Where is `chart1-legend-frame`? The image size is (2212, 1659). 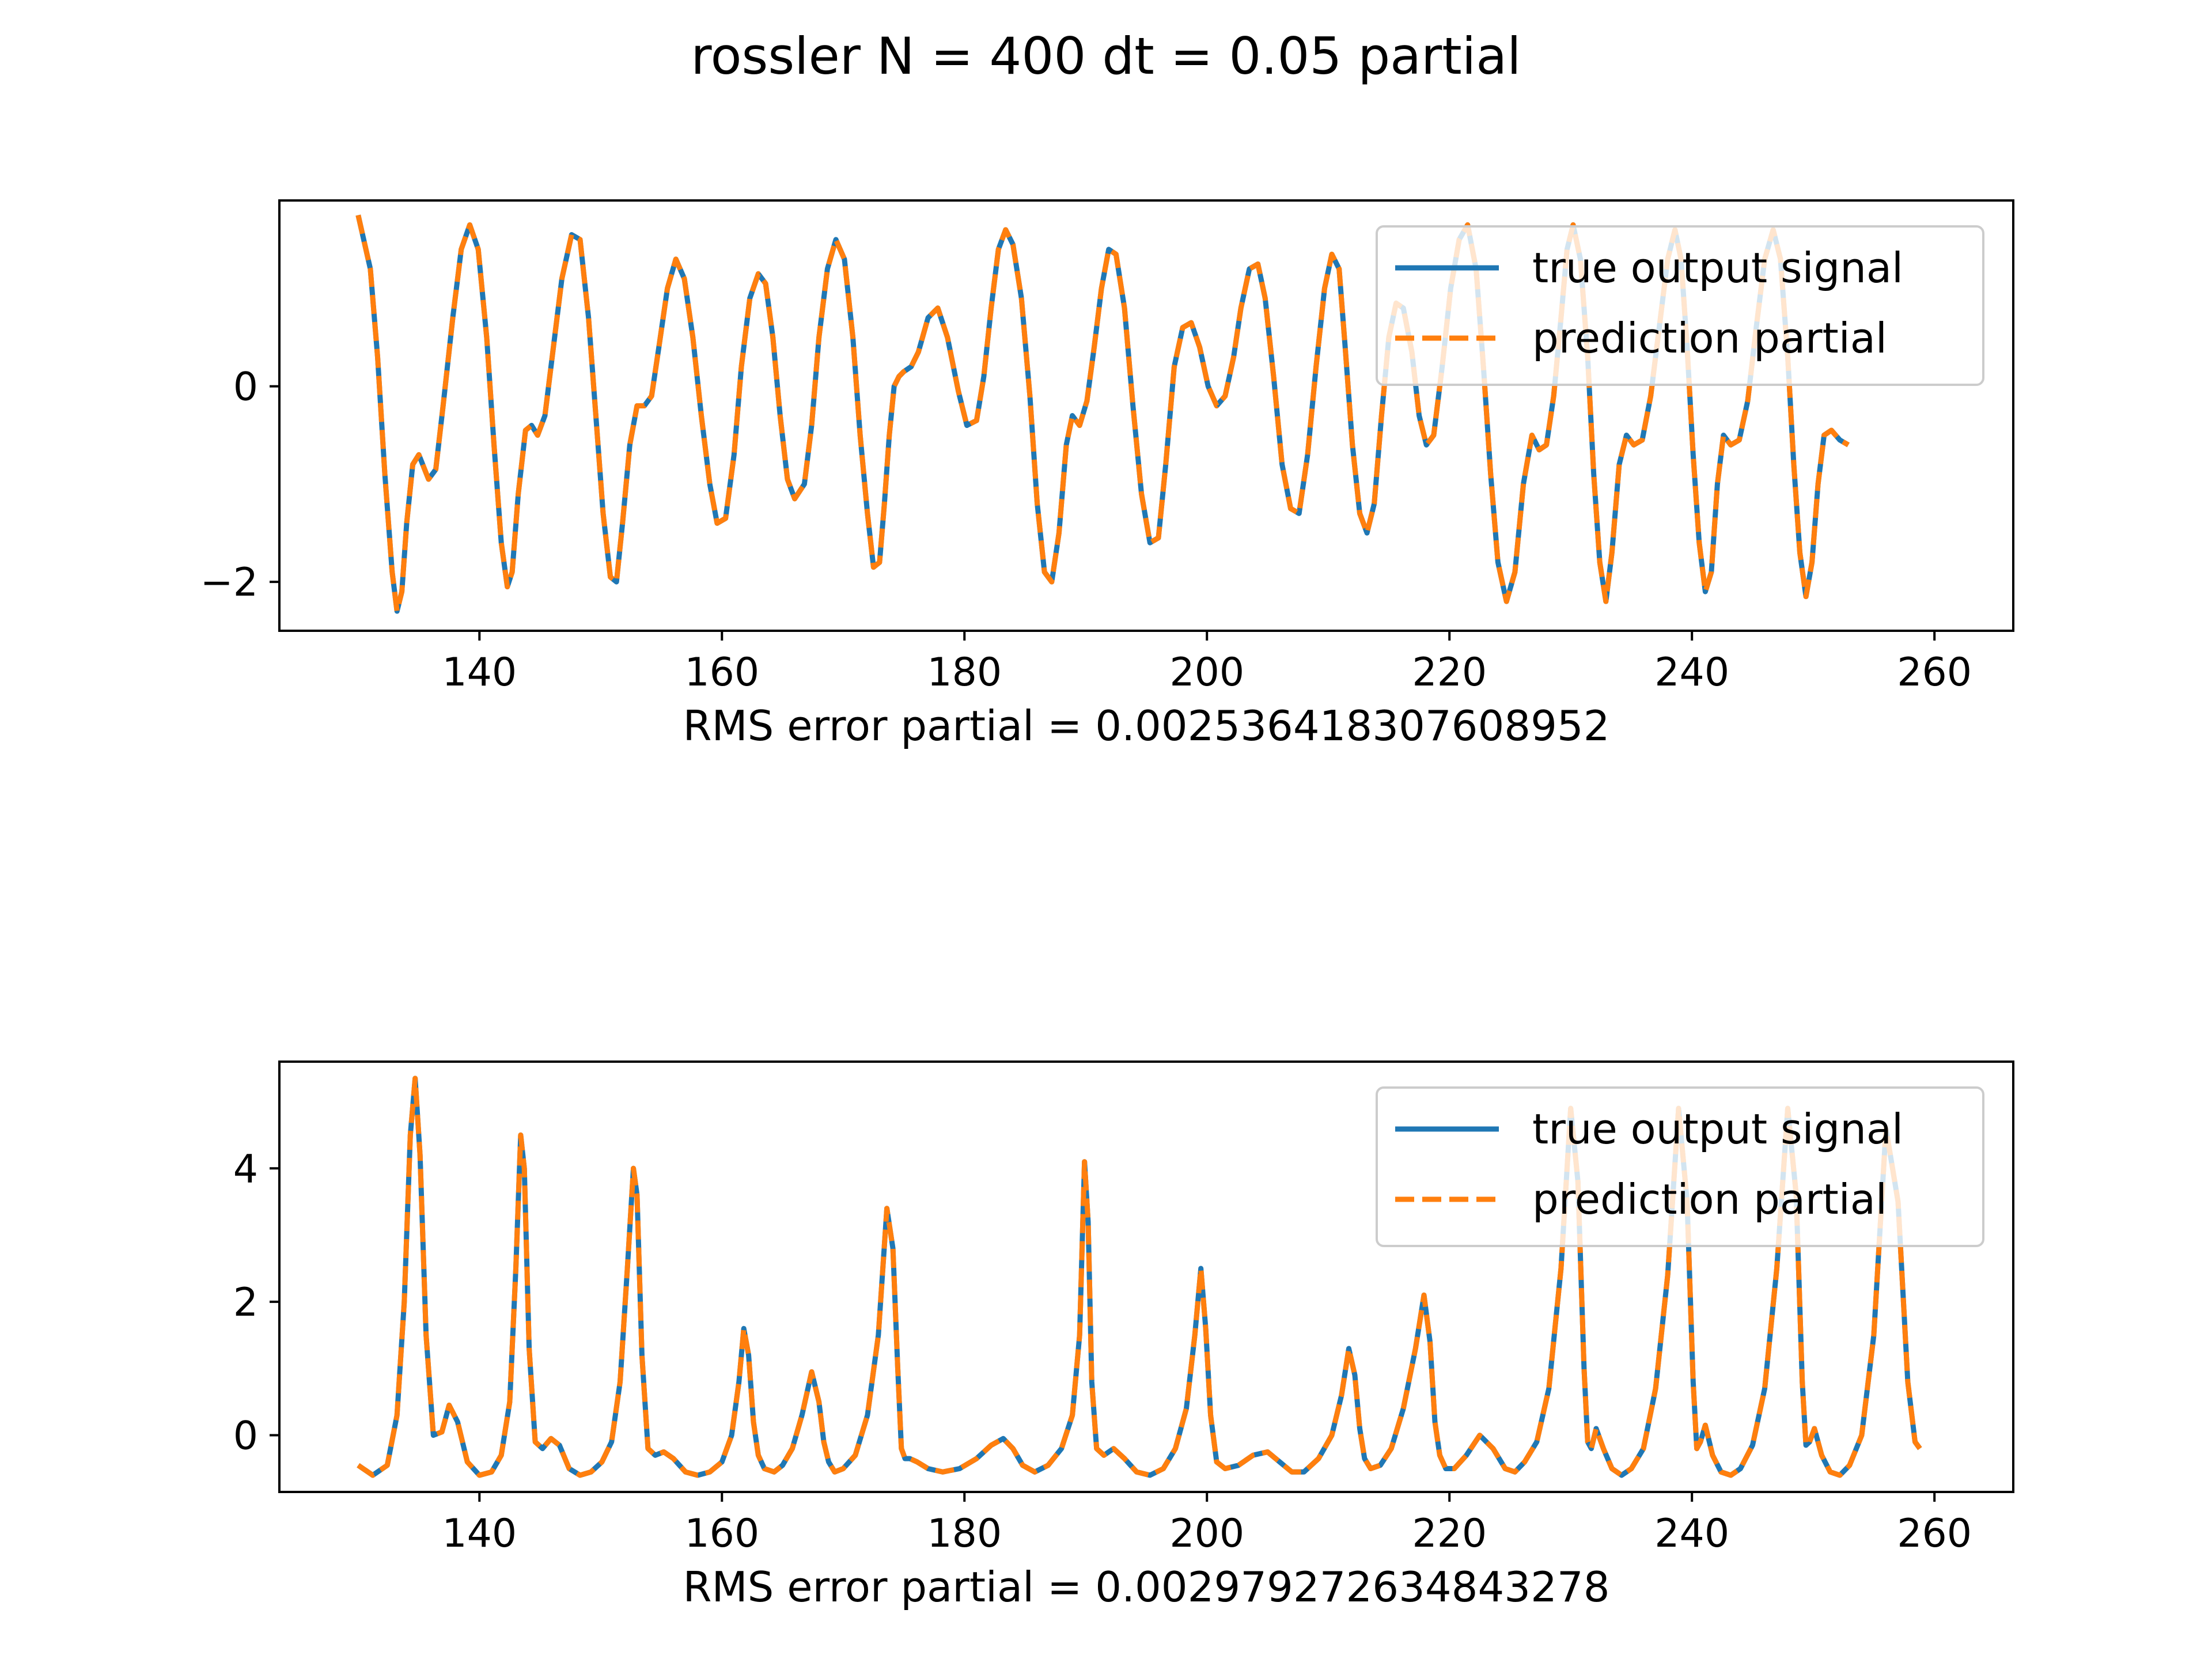
chart1-legend-frame is located at coordinates (1680, 1166).